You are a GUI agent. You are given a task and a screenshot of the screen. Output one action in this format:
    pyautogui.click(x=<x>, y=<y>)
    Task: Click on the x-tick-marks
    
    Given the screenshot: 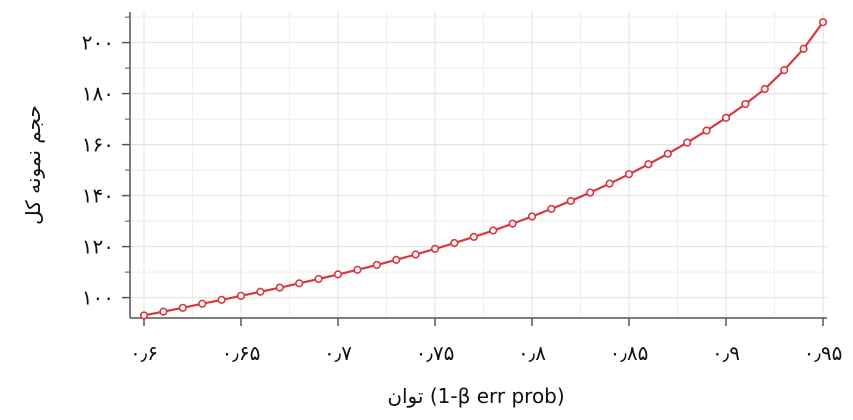 What is the action you would take?
    pyautogui.click(x=483, y=322)
    